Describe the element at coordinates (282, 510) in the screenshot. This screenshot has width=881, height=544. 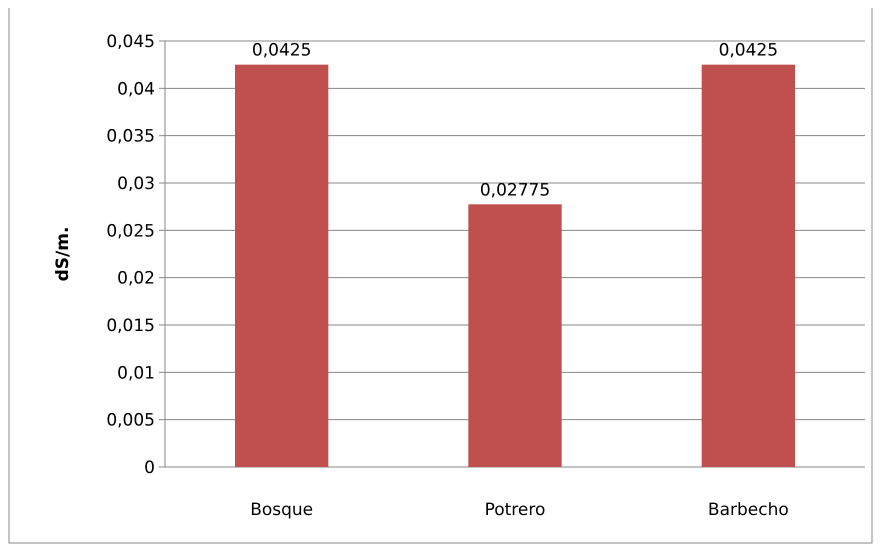
I see `x-tick-label: Bosque` at that location.